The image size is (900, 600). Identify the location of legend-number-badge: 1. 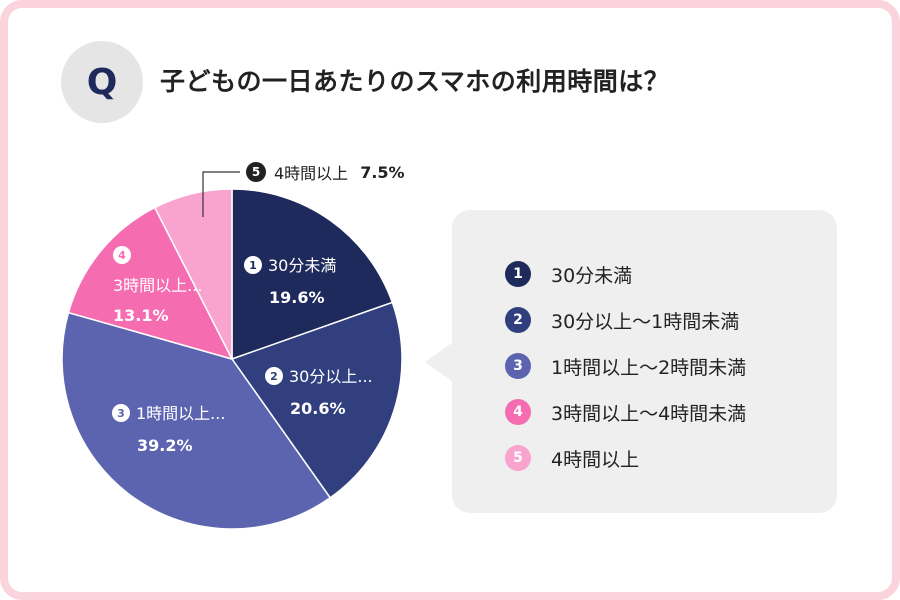
(518, 274).